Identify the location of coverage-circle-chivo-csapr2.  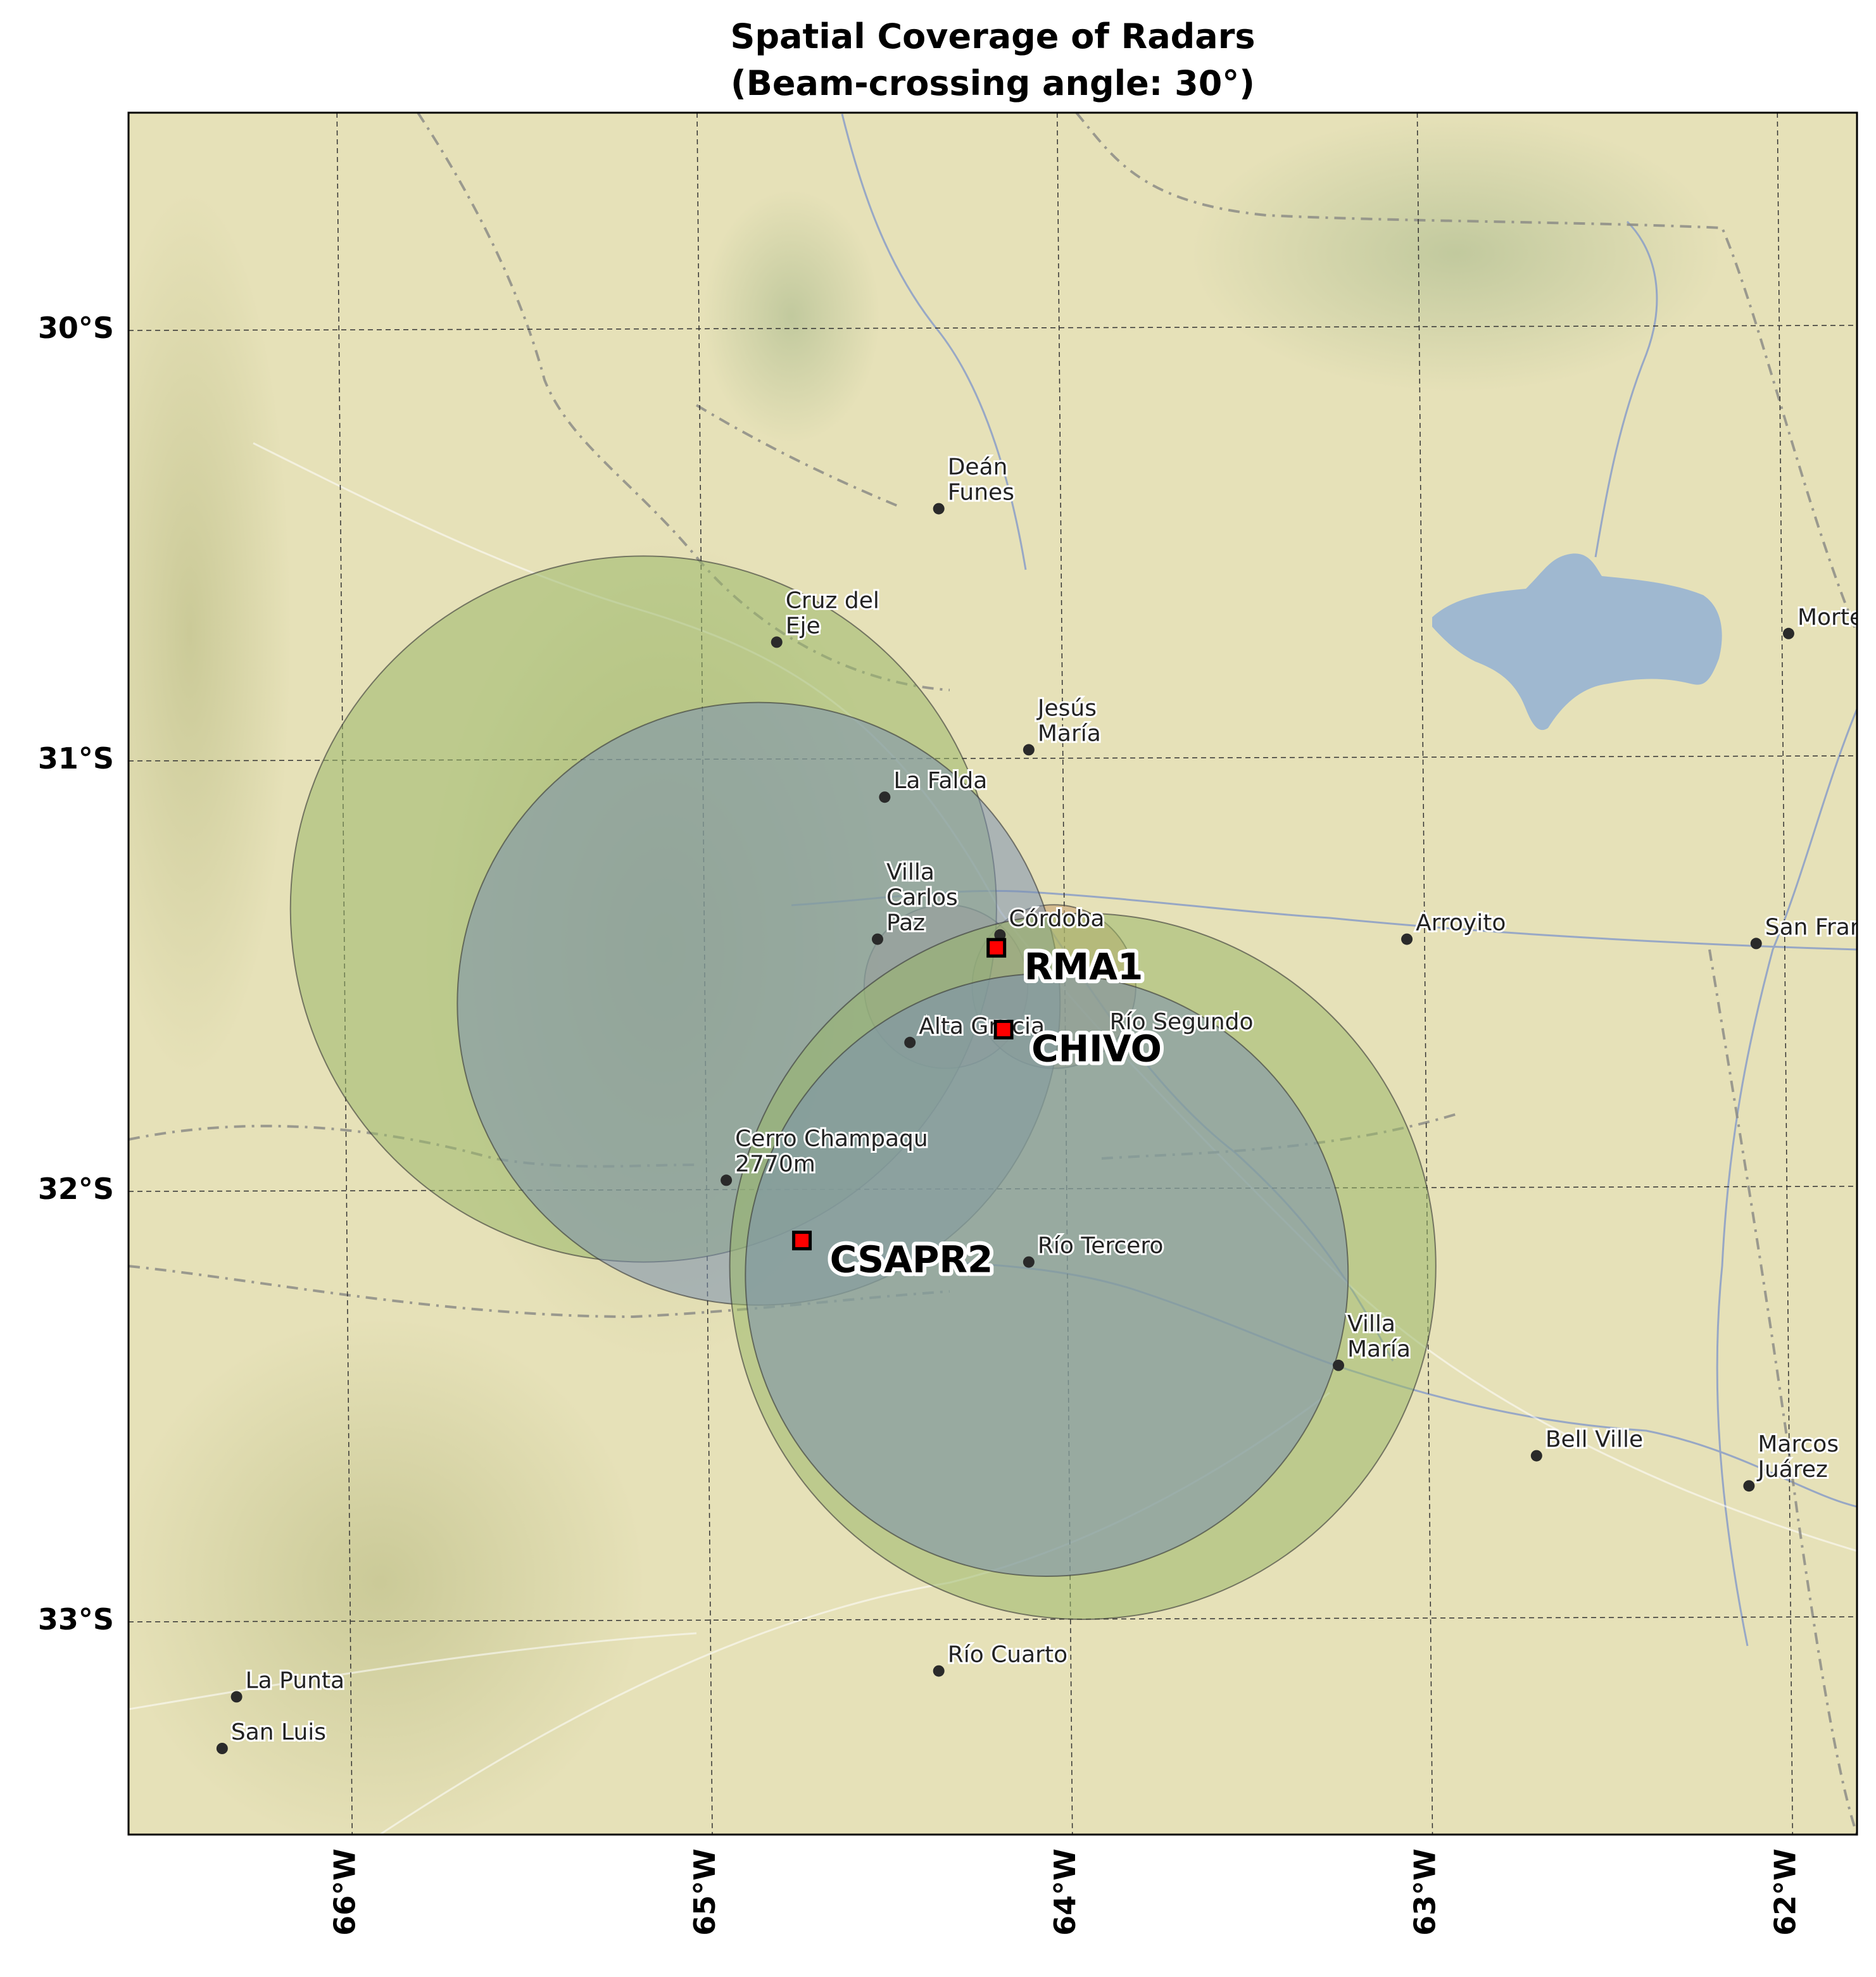
(1047, 1275).